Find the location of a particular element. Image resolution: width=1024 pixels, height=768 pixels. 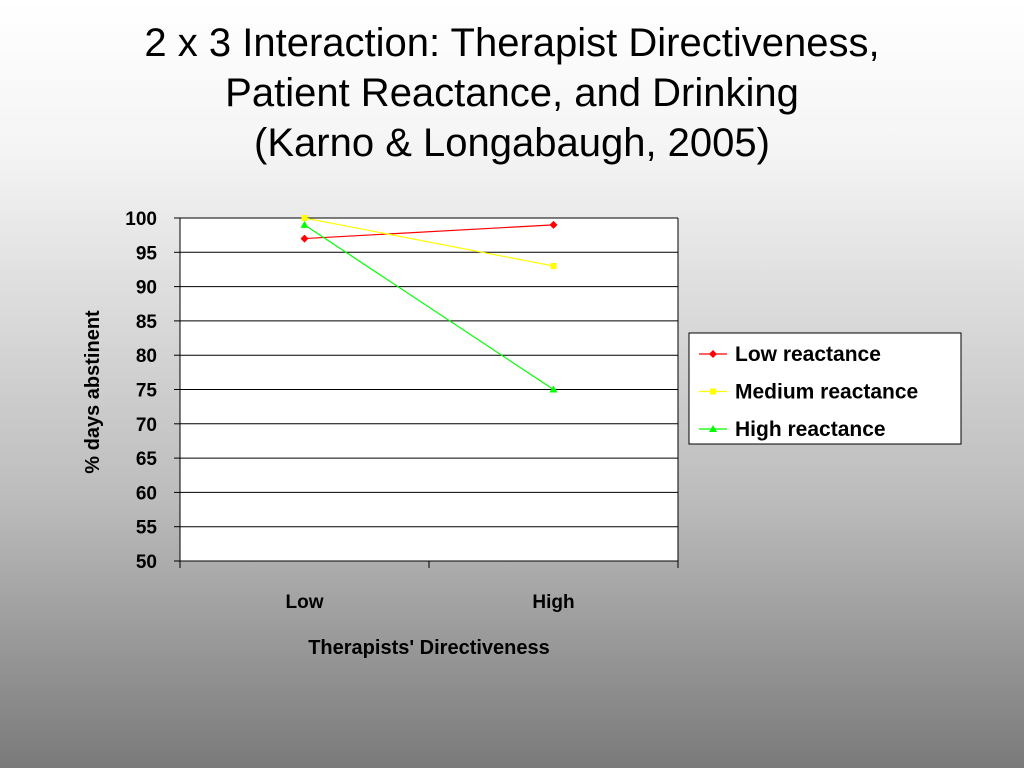

title-line: Patient Reactance, and Drinking is located at coordinates (512, 93).